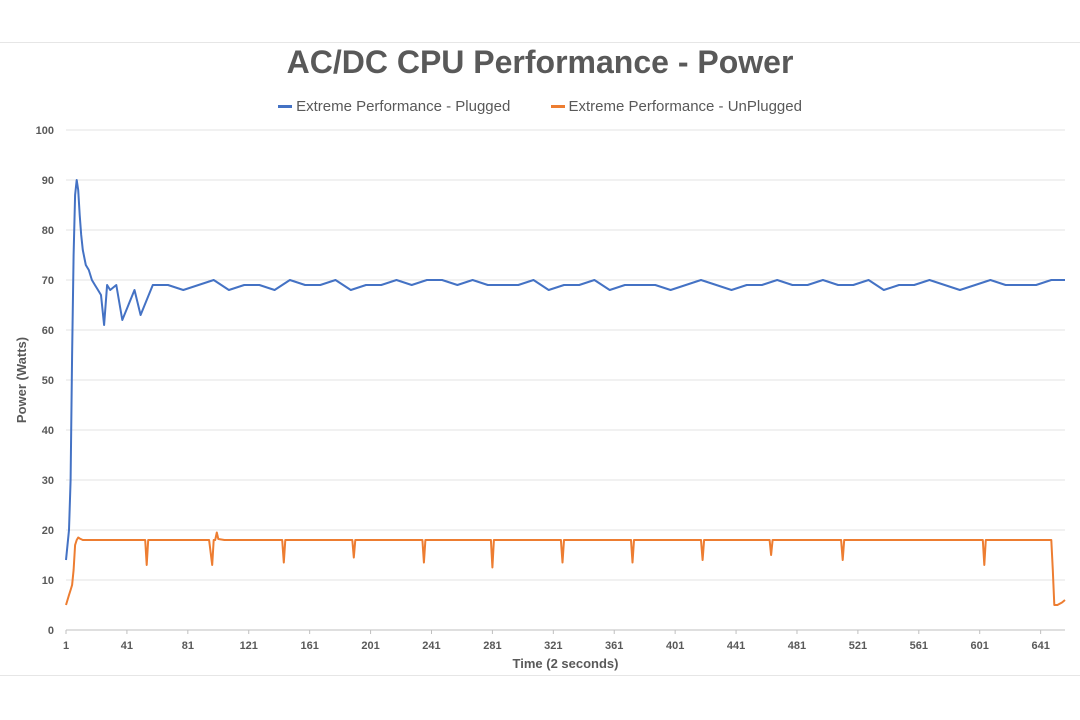 The image size is (1080, 720). I want to click on y-tick-label: 100, so click(45, 131).